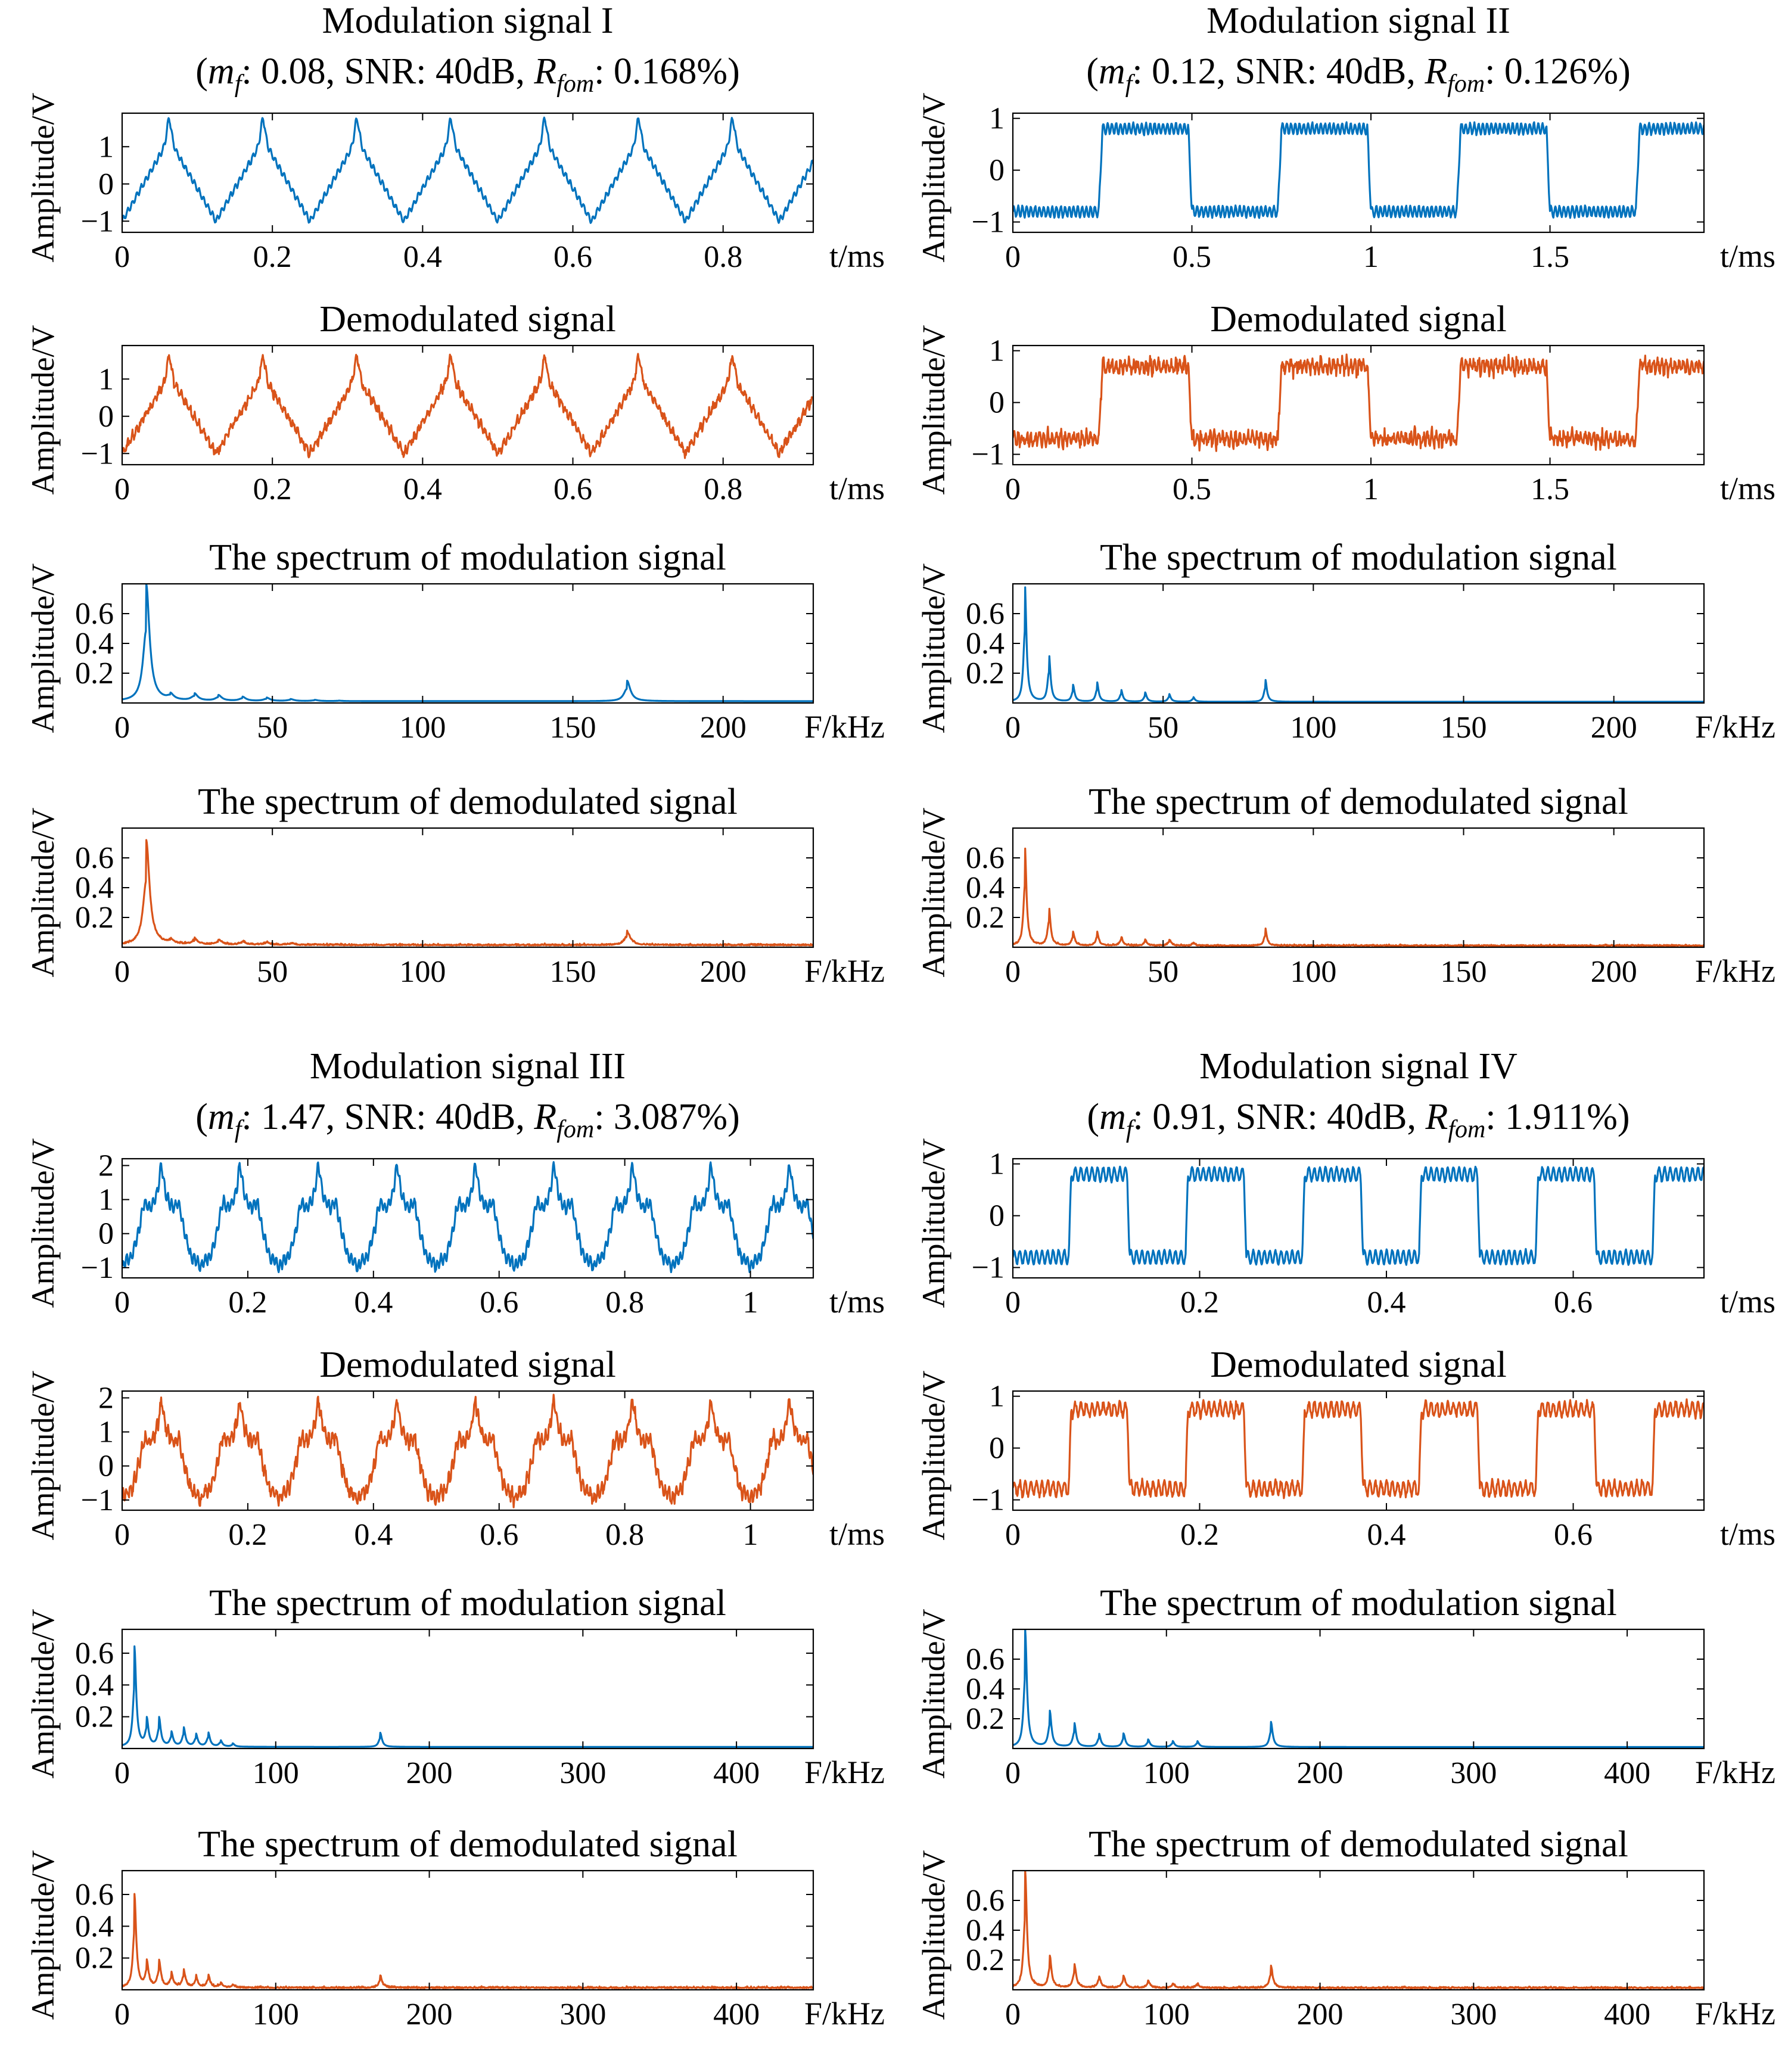  Describe the element at coordinates (293, 1117) in the screenshot. I see `subtitle-part: 1.47` at that location.